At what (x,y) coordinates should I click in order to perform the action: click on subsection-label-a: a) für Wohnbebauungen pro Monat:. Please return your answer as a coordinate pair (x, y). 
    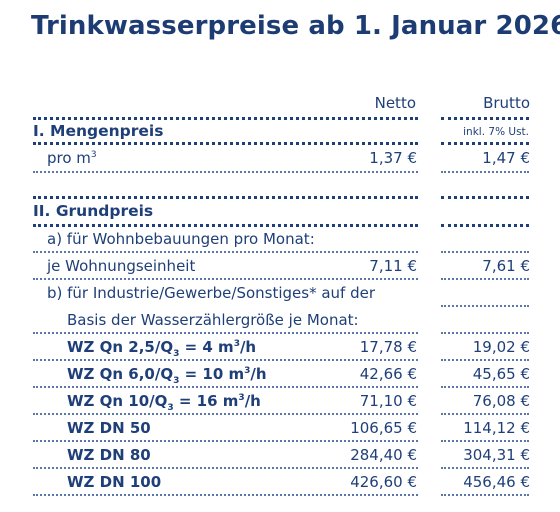
    Looking at the image, I should click on (181, 239).